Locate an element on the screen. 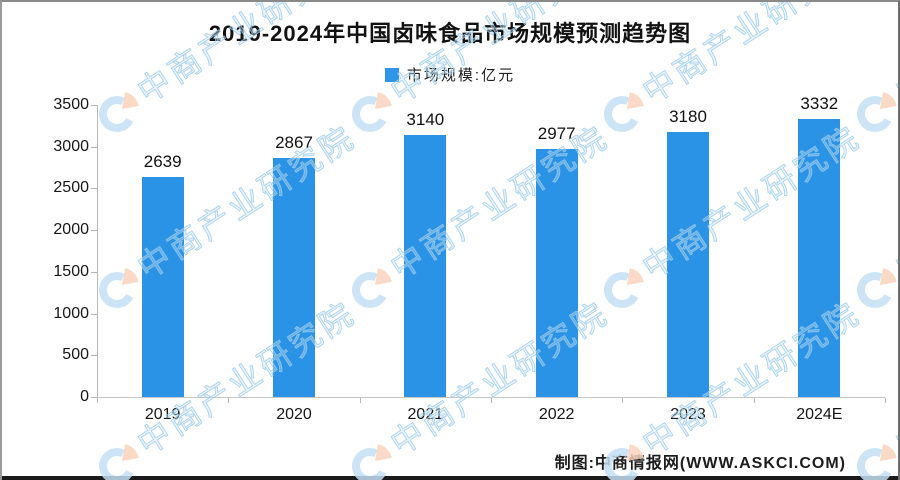  credit-text: 制图:中商情报网(WWW.ASKCI.COM) is located at coordinates (700, 463).